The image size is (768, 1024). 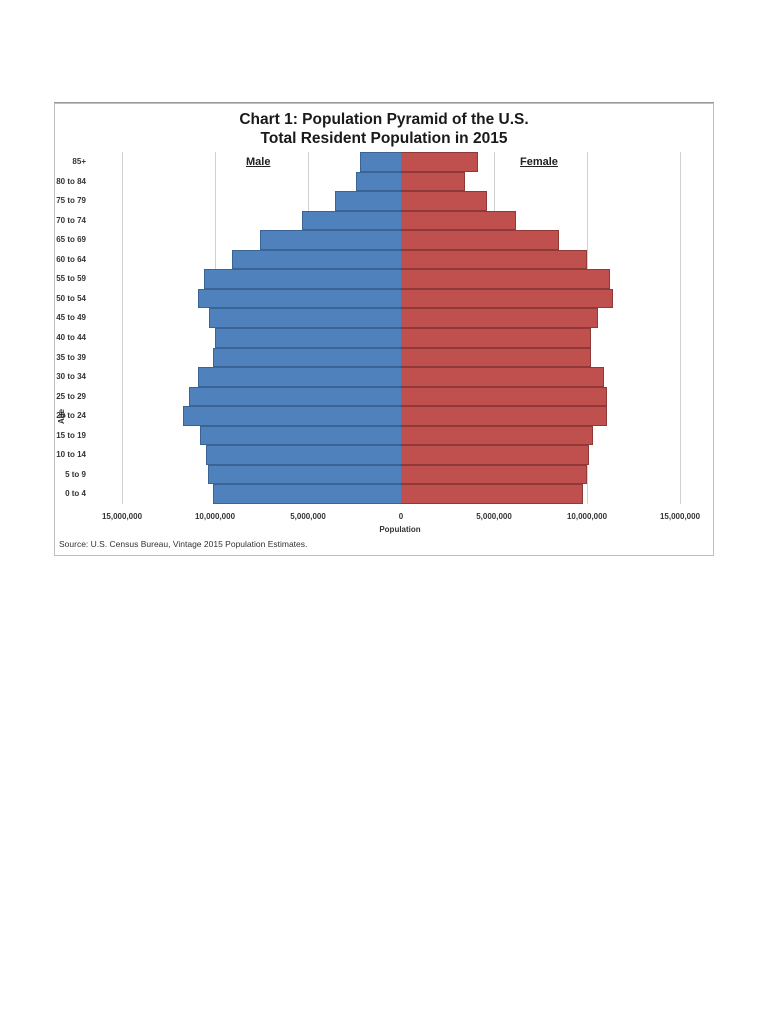 What do you see at coordinates (71, 318) in the screenshot?
I see `age-group-label: 45 to 49` at bounding box center [71, 318].